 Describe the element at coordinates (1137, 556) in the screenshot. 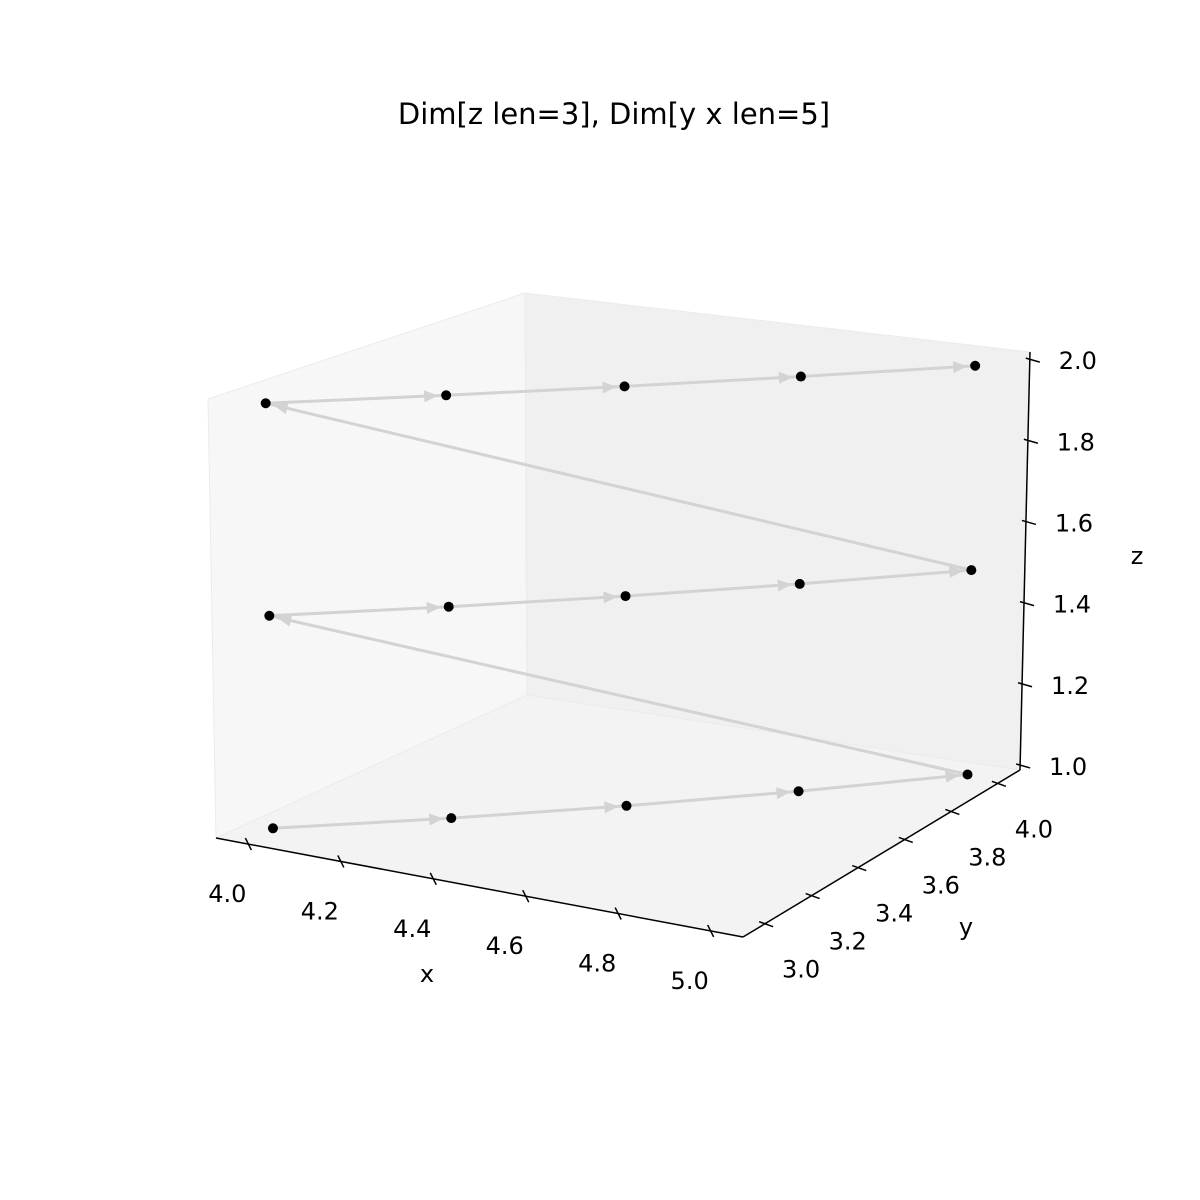

I see `z-axis-label: z` at that location.